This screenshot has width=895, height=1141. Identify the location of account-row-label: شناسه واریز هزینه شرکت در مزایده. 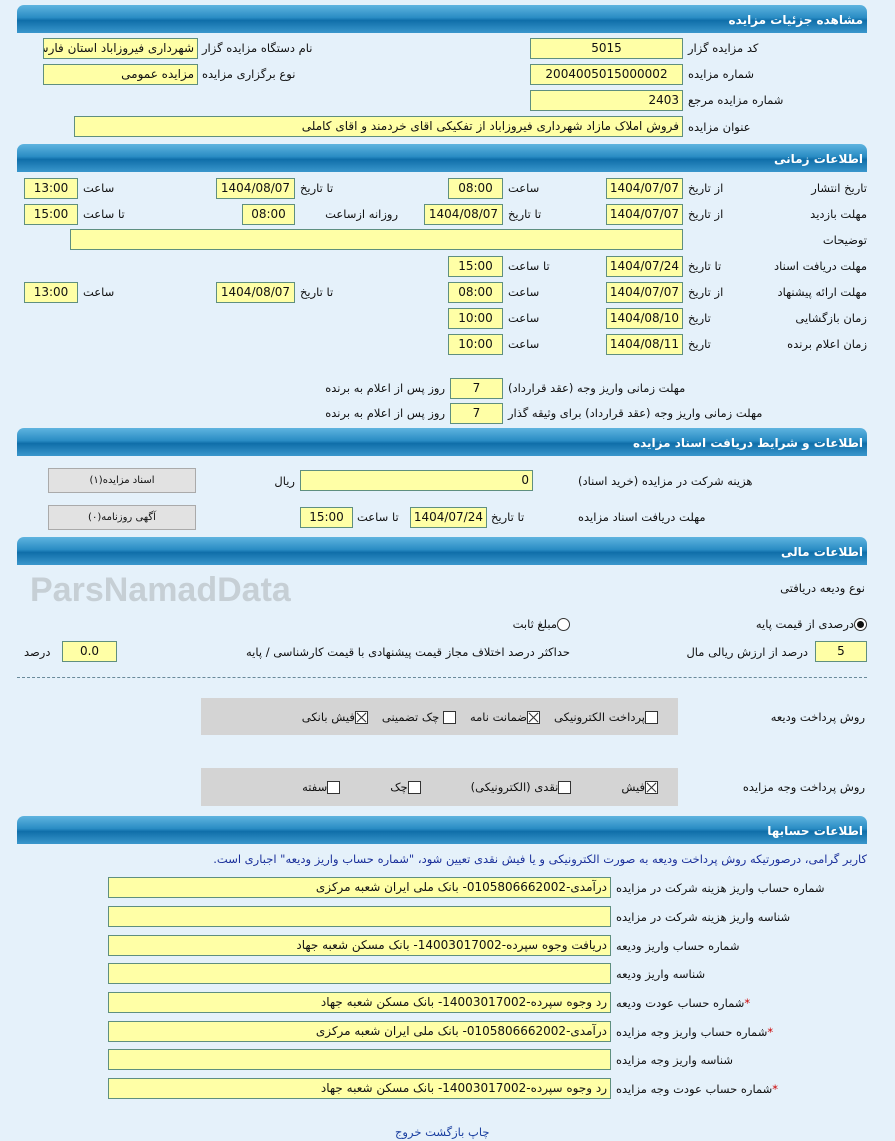
(703, 917).